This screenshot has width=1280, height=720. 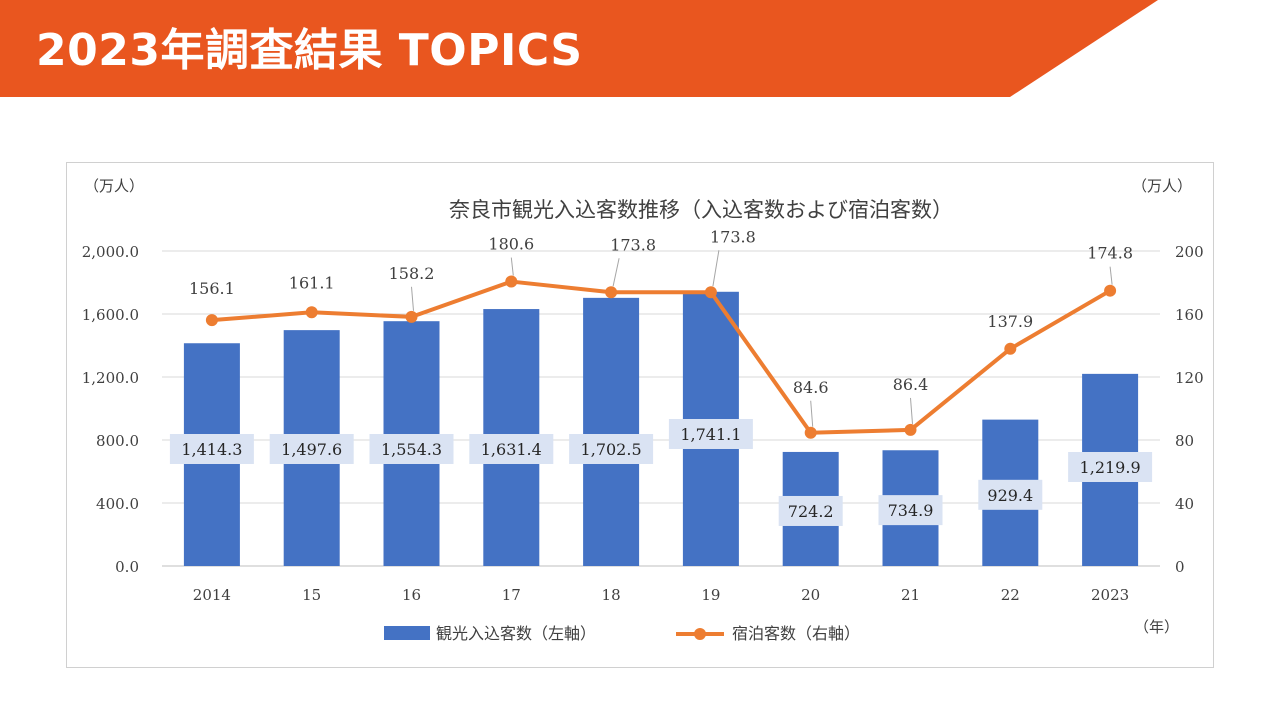 What do you see at coordinates (1010, 595) in the screenshot?
I see `x-tick-label: 22` at bounding box center [1010, 595].